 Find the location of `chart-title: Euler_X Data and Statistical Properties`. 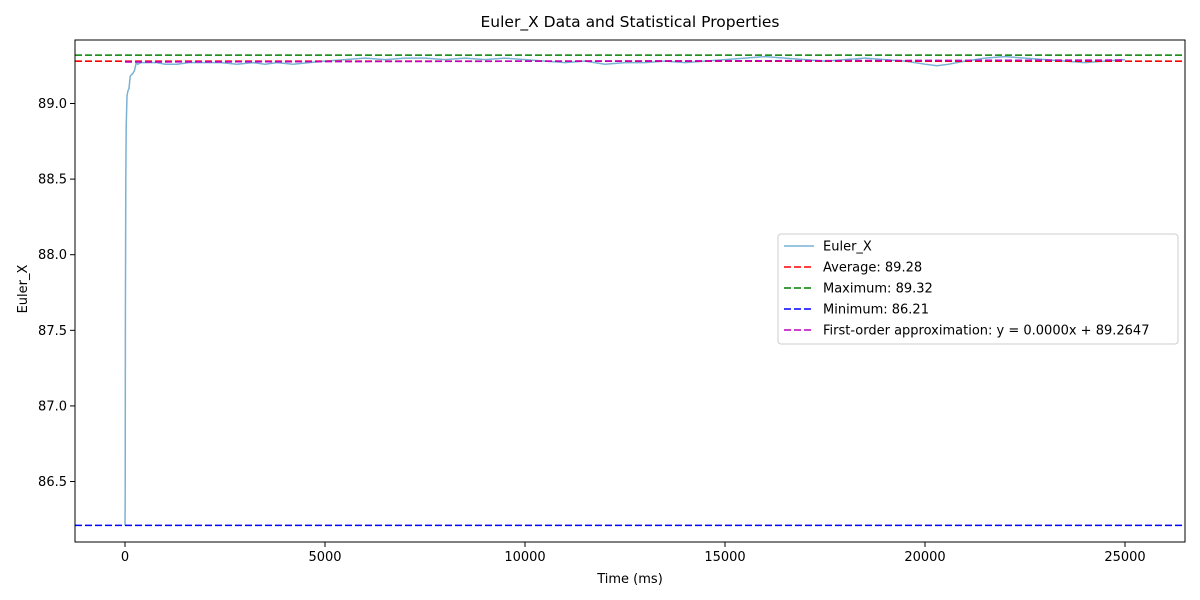

chart-title: Euler_X Data and Statistical Properties is located at coordinates (630, 22).